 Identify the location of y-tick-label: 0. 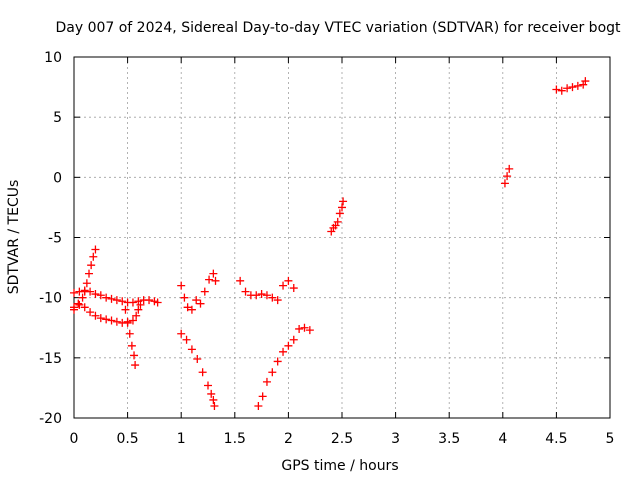
(57, 178).